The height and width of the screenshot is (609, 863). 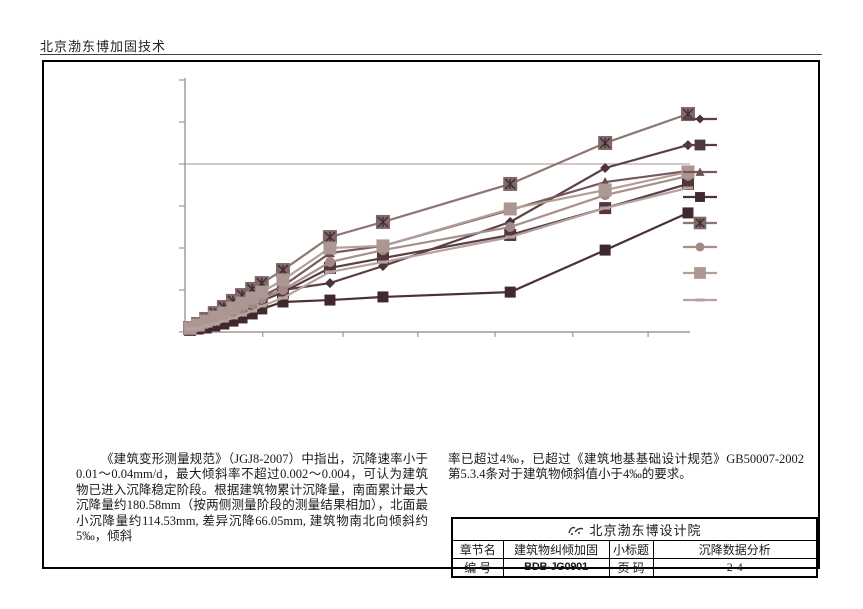 I want to click on company-name-cell: 北京渤东博设计院, so click(x=634, y=529).